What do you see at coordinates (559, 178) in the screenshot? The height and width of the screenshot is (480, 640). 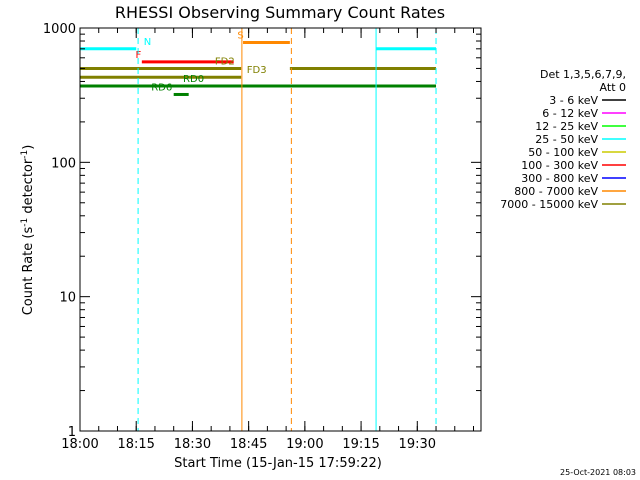 I see `legend-label: 300 - 800 keV` at bounding box center [559, 178].